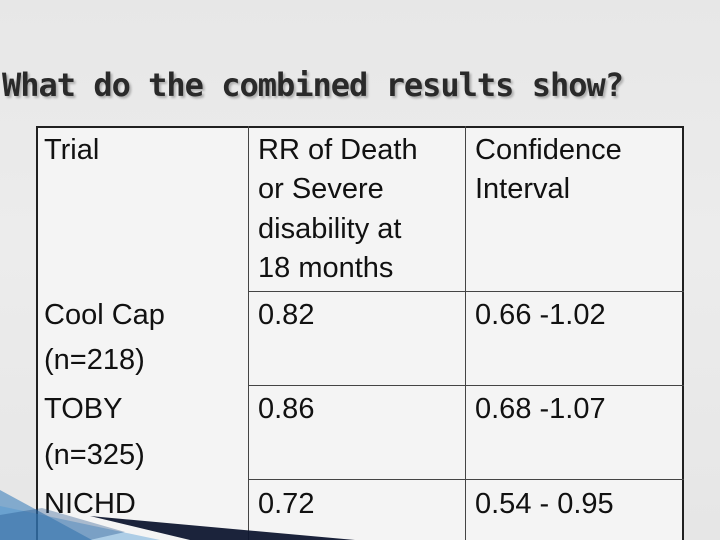  Describe the element at coordinates (523, 189) in the screenshot. I see `header-ci-line-2: Interval` at that location.